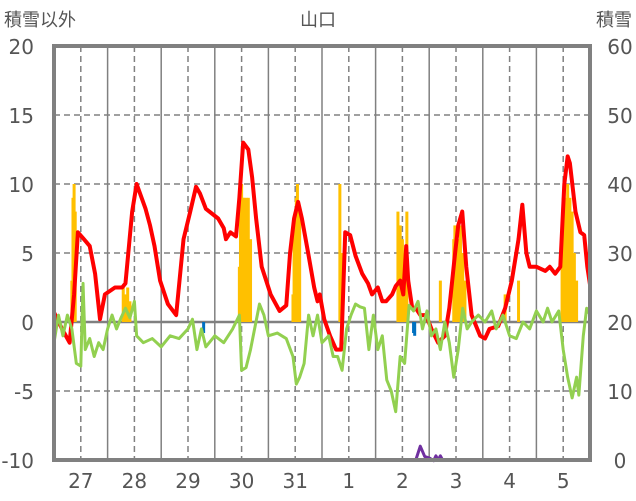 This screenshot has width=636, height=501. I want to click on y-left-tick-label: 10, so click(21, 185).